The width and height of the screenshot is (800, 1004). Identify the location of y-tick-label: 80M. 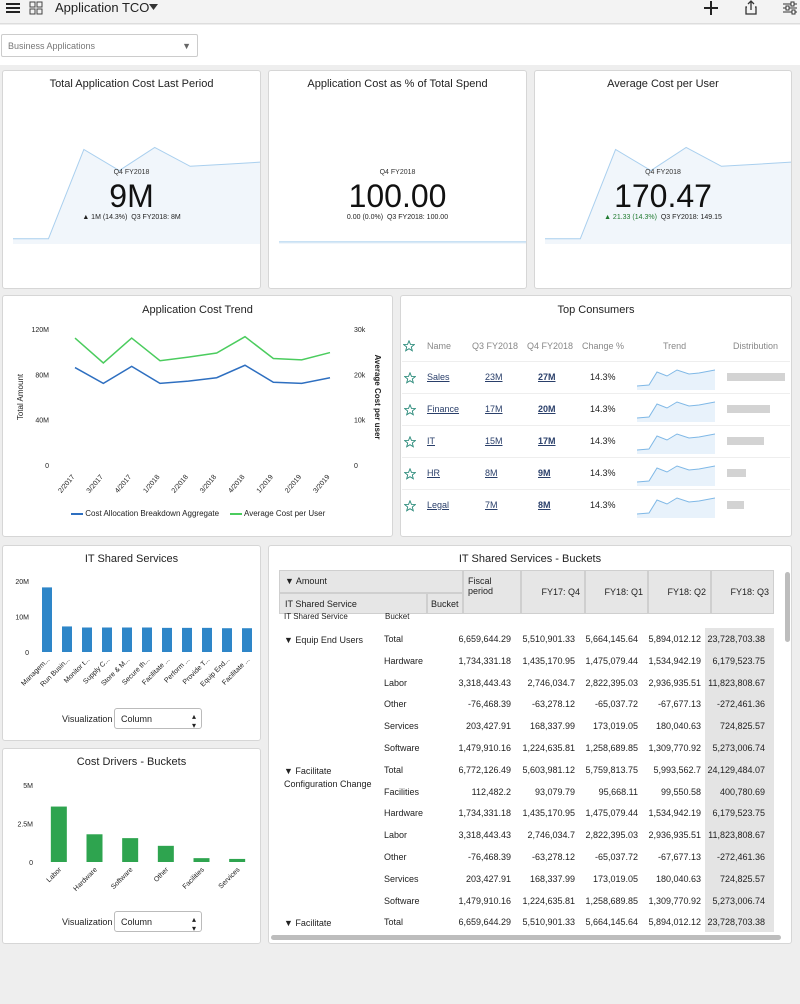
(42, 375).